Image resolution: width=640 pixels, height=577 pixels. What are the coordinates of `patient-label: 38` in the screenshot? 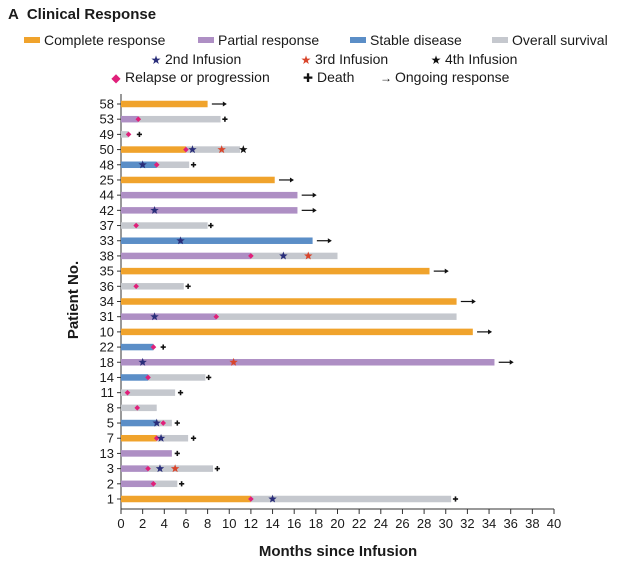 It's located at (107, 255).